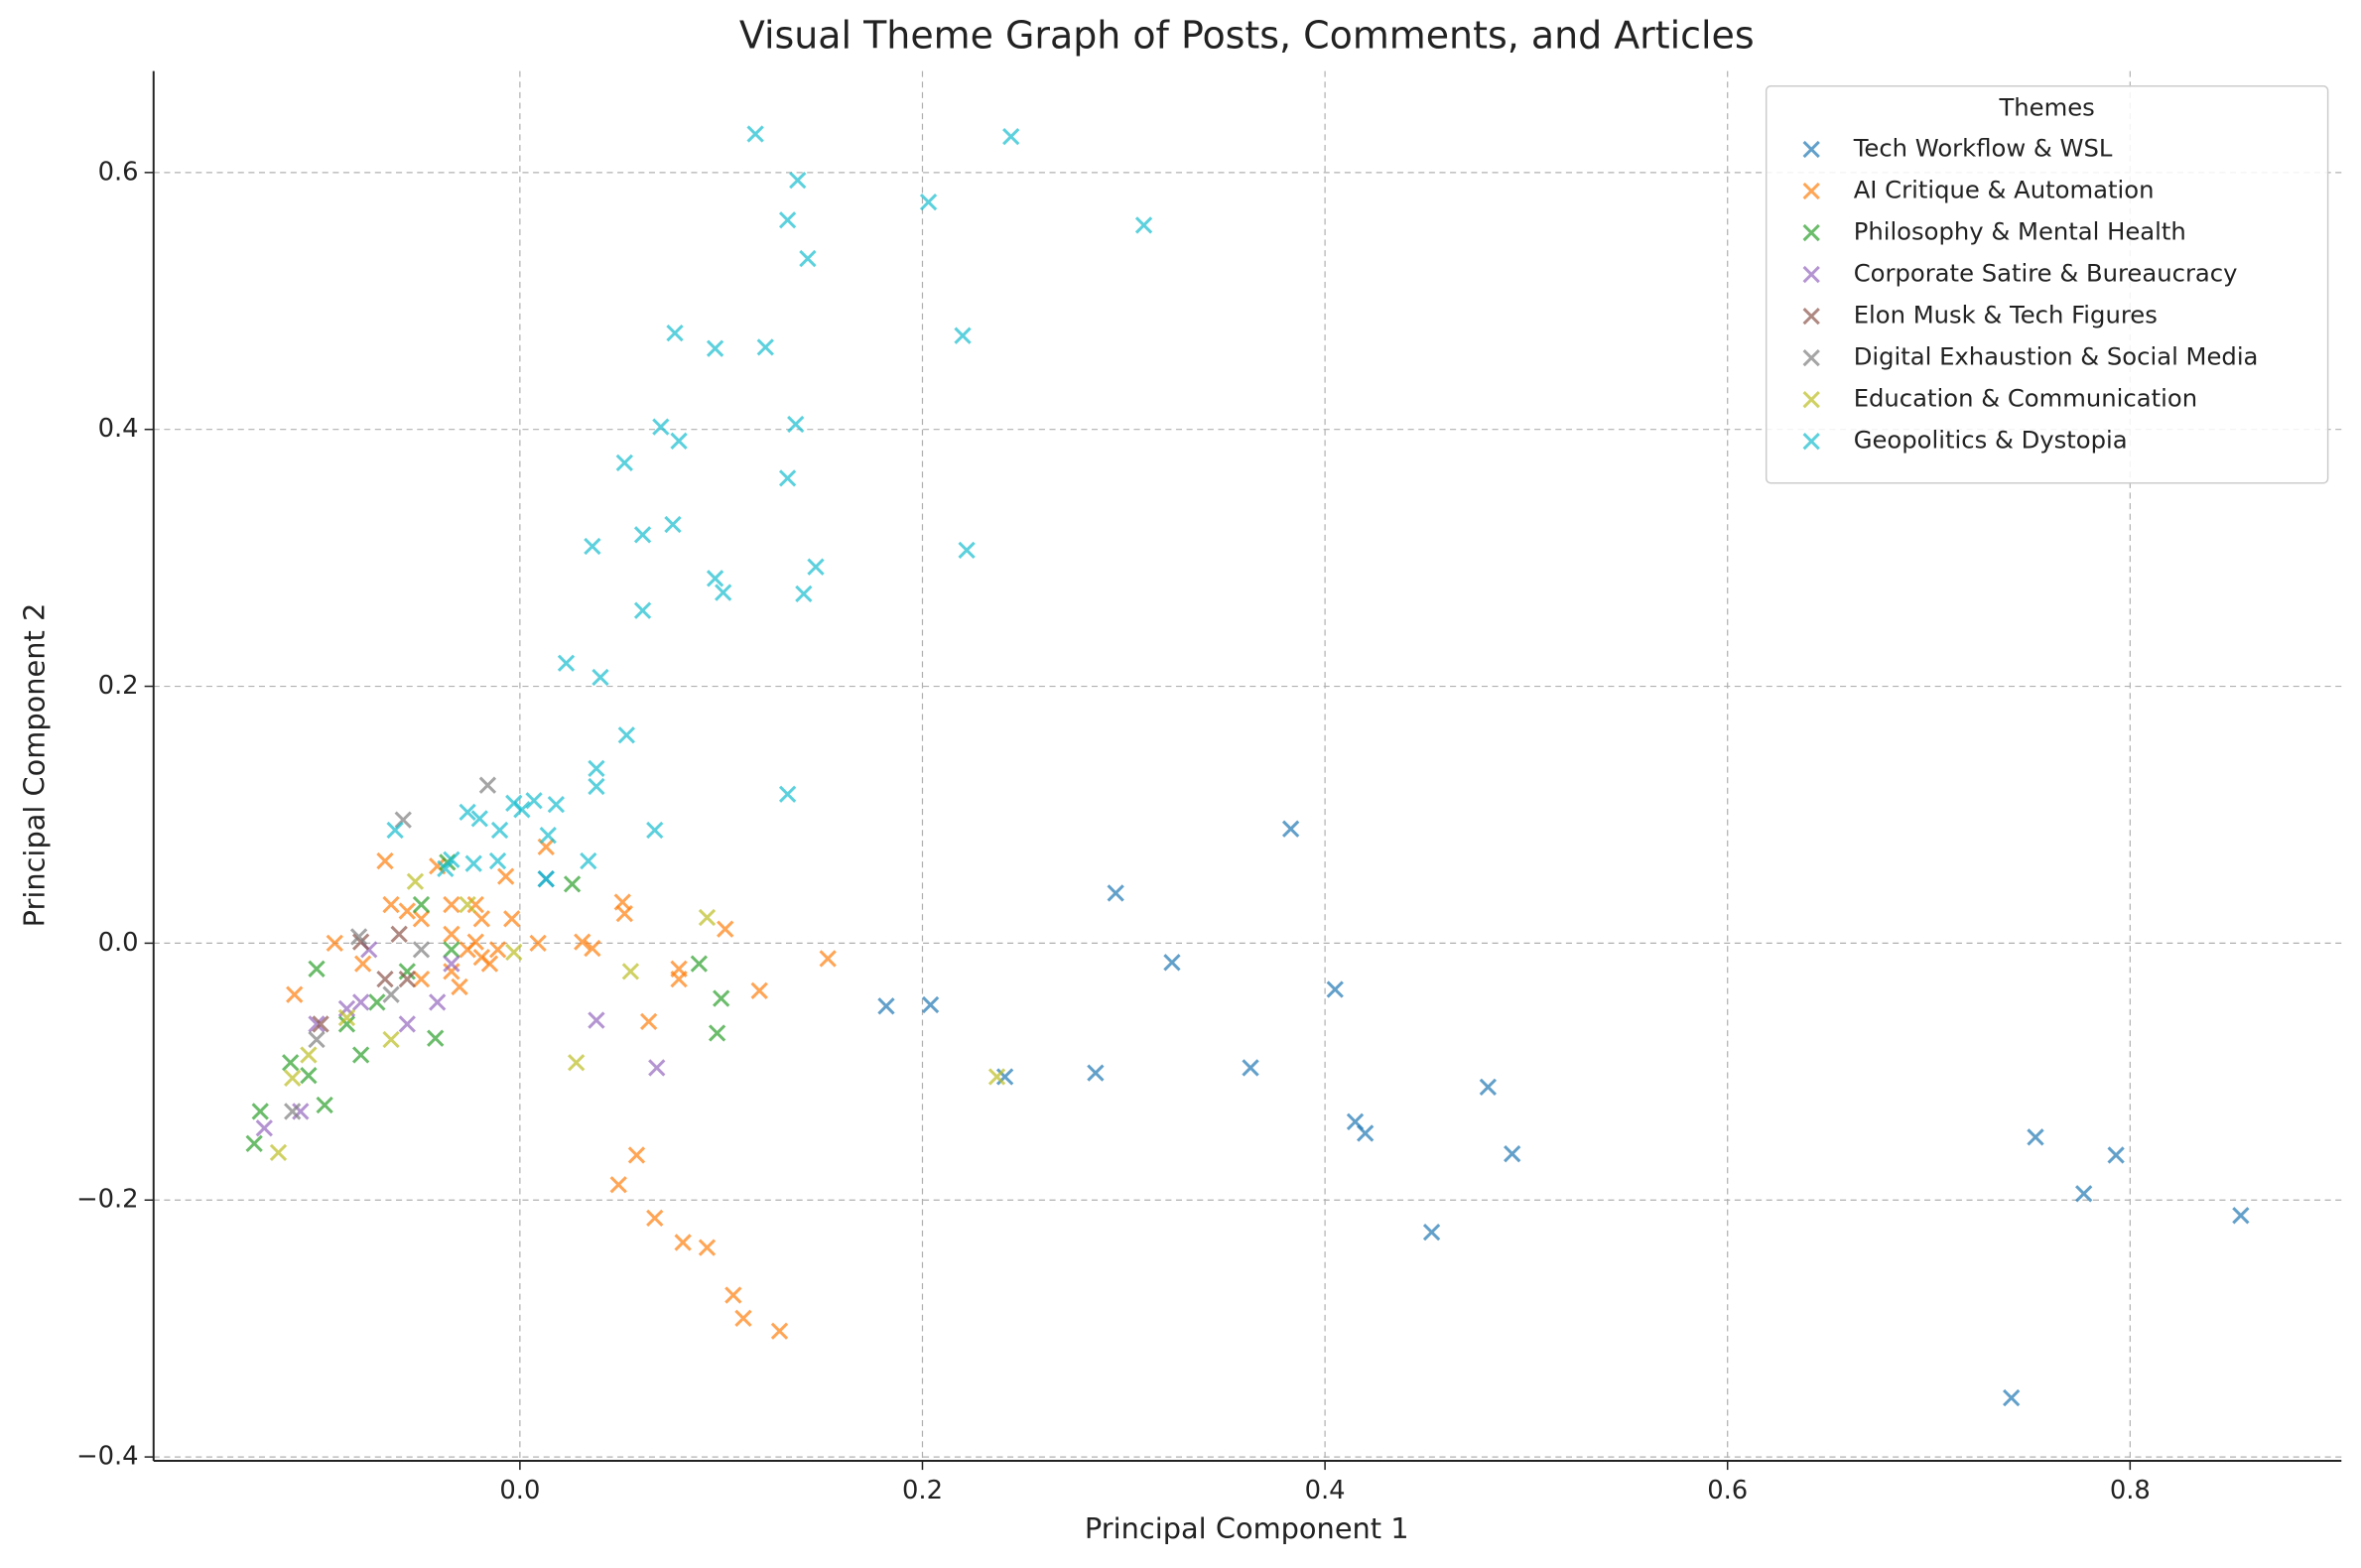 Image resolution: width=2361 pixels, height=1568 pixels. What do you see at coordinates (2130, 1490) in the screenshot?
I see `x-tick-label: 0.8` at bounding box center [2130, 1490].